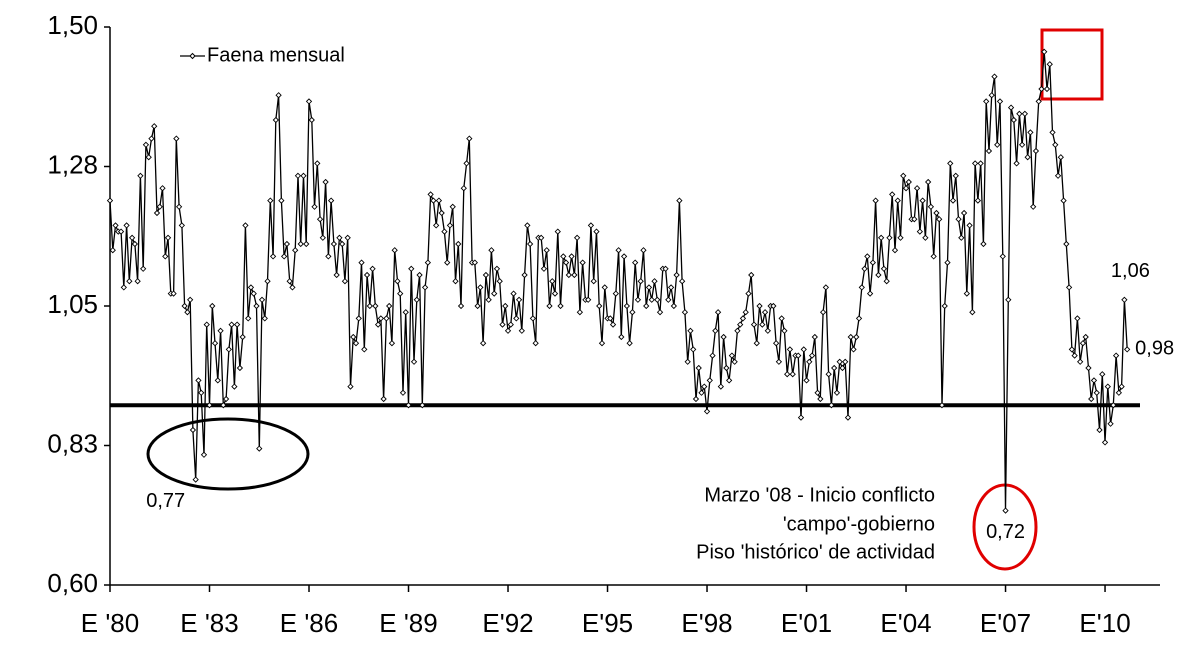 The width and height of the screenshot is (1190, 647). What do you see at coordinates (72, 25) in the screenshot?
I see `y-tick-label: 1,50` at bounding box center [72, 25].